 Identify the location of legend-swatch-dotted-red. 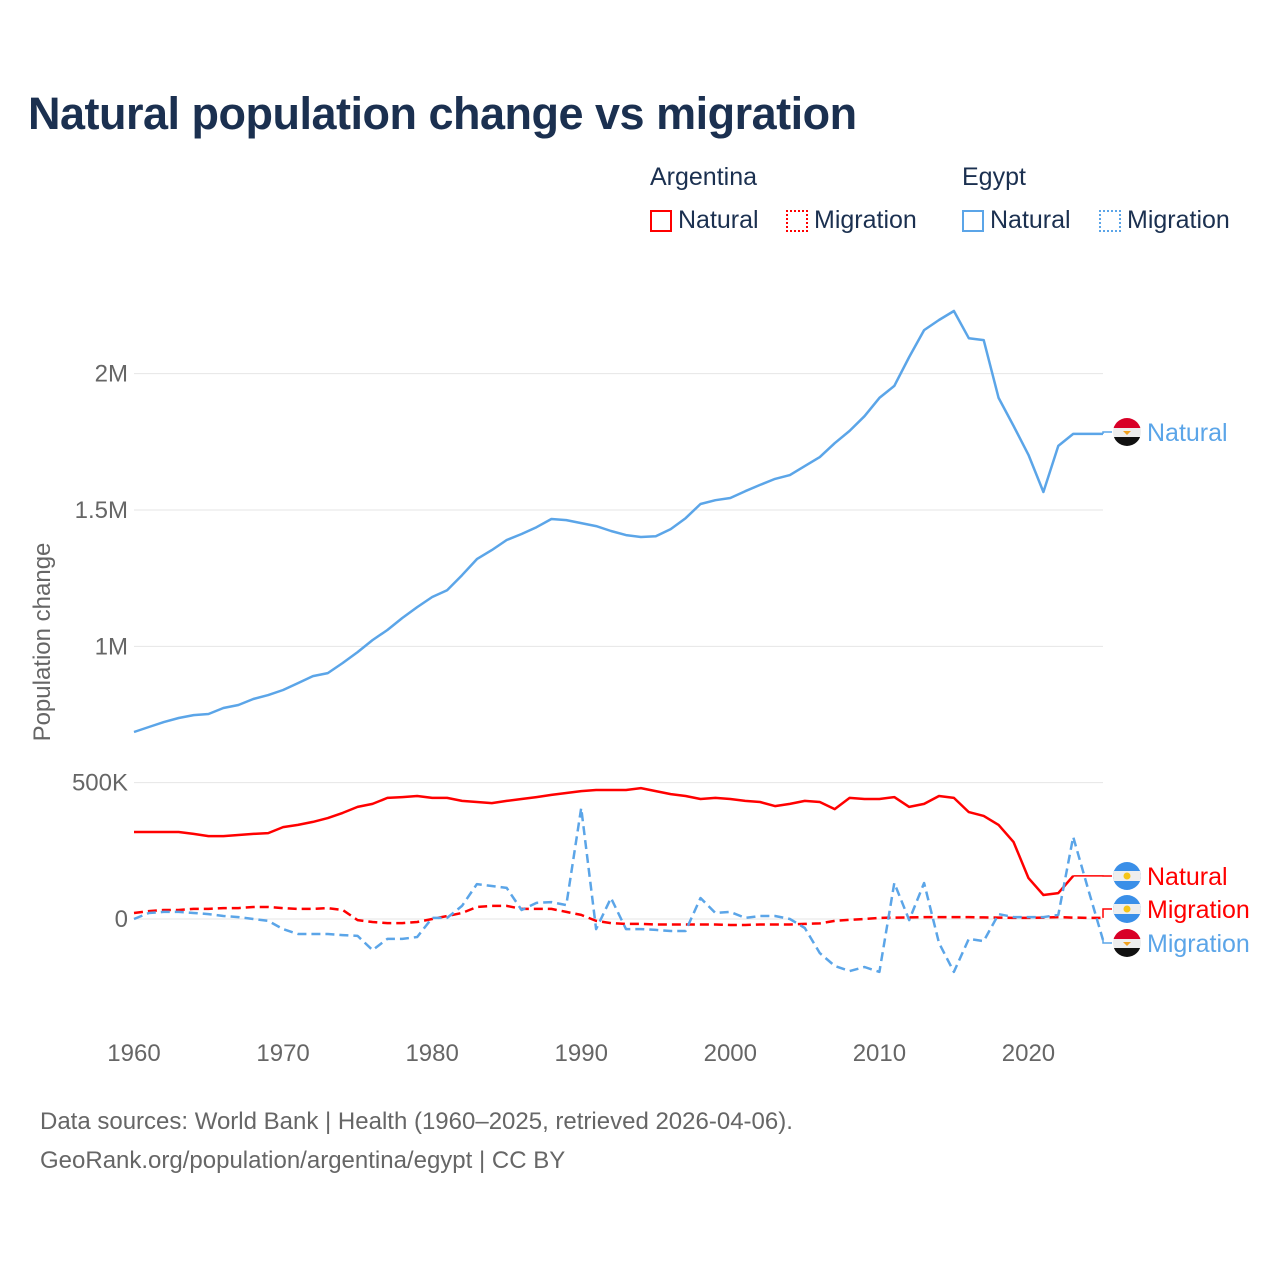
(797, 220).